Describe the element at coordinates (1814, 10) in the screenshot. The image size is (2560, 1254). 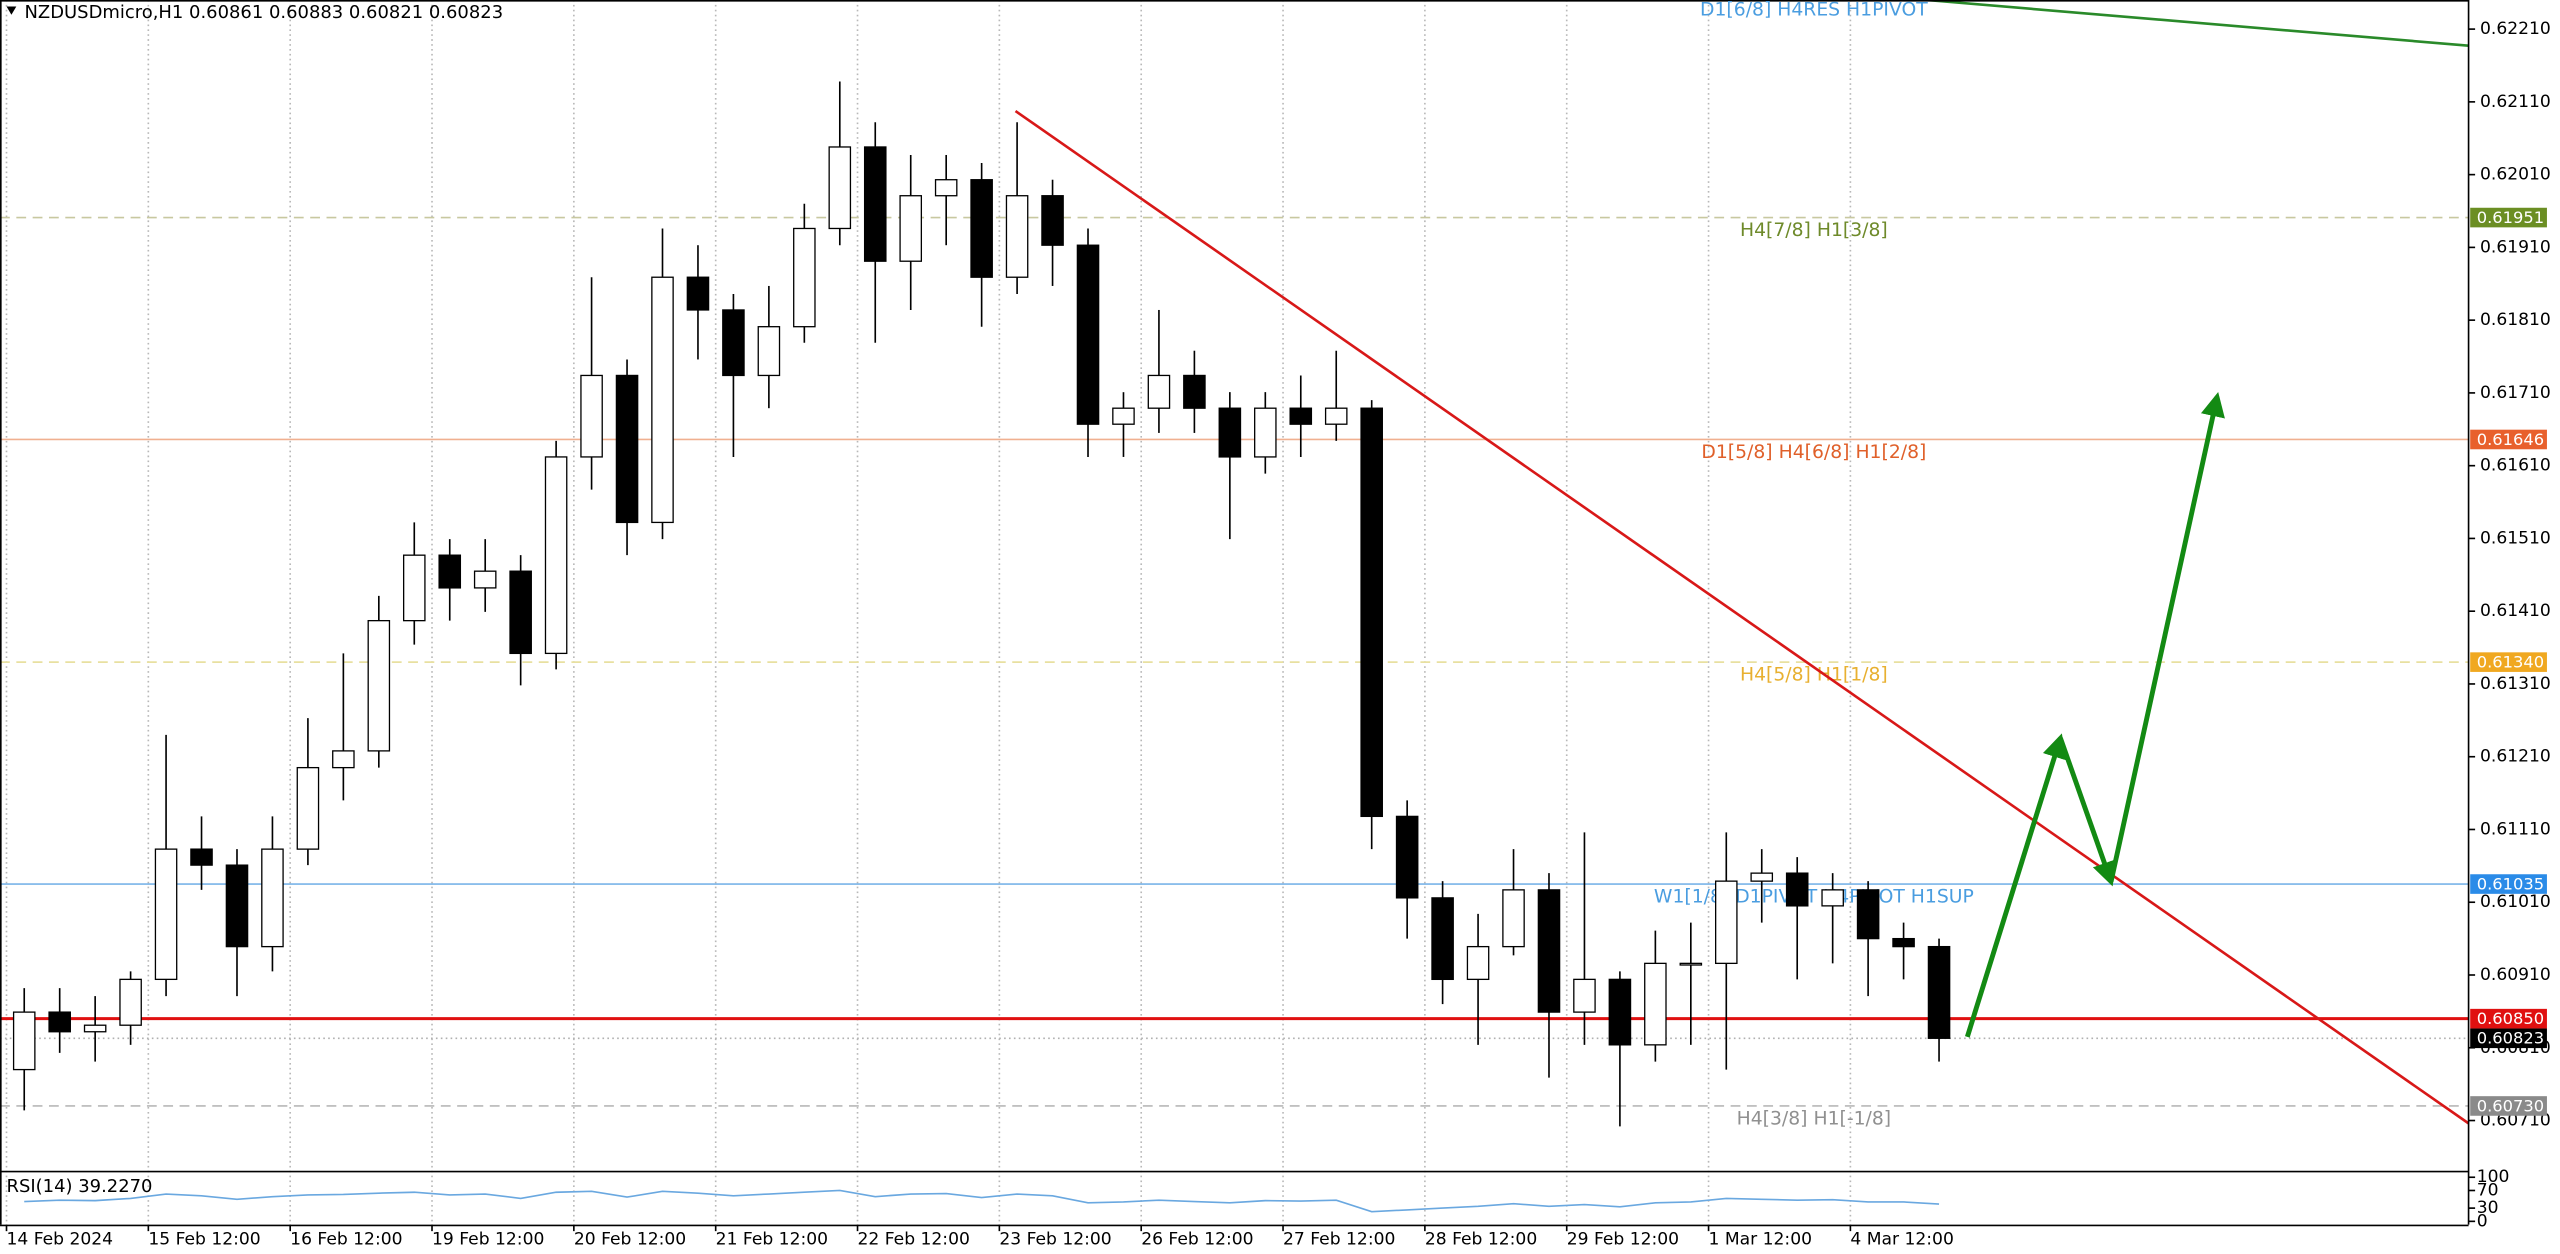
I see `level-label: D1[6/8] H4RES H1PIVOT` at that location.